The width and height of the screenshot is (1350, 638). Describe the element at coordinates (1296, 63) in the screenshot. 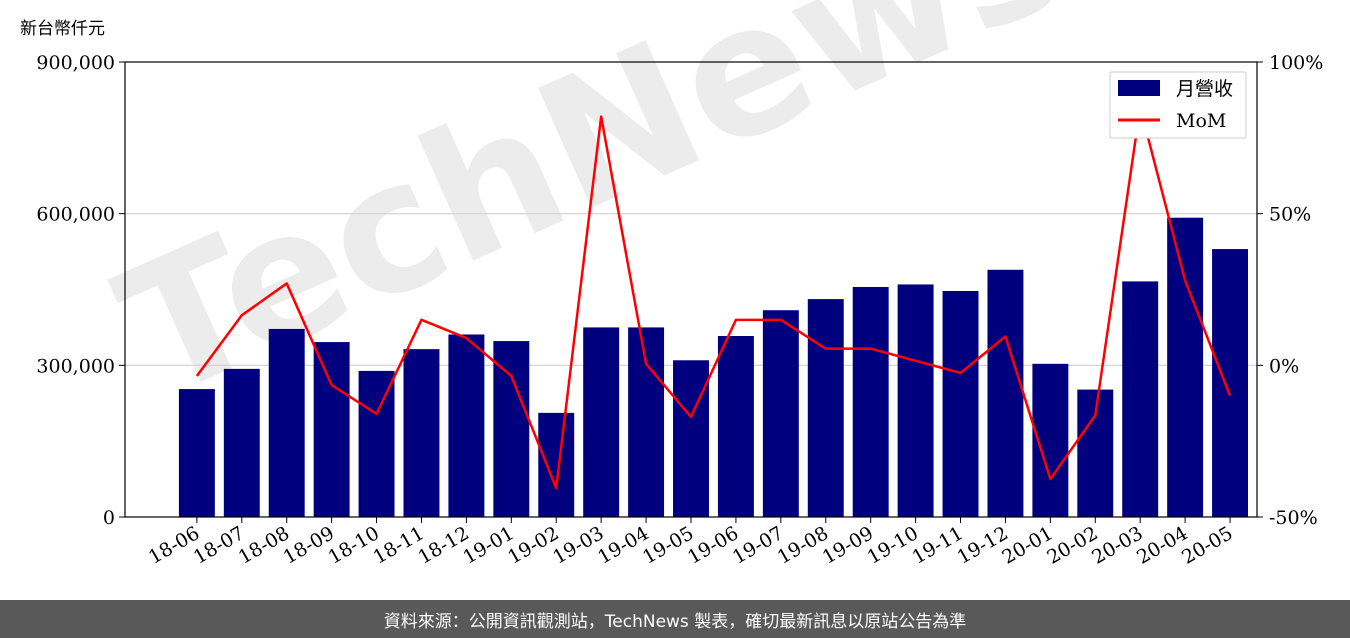

I see `right-tick-label: 100%` at that location.